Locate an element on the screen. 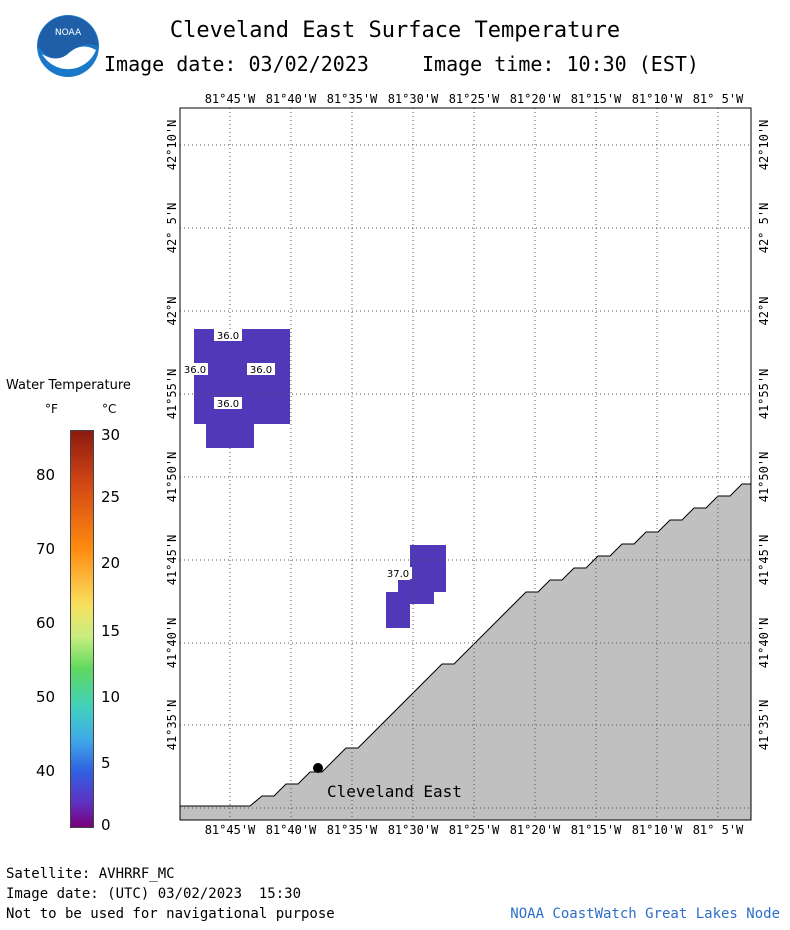  noaa-logo: NOAA is located at coordinates (68, 46).